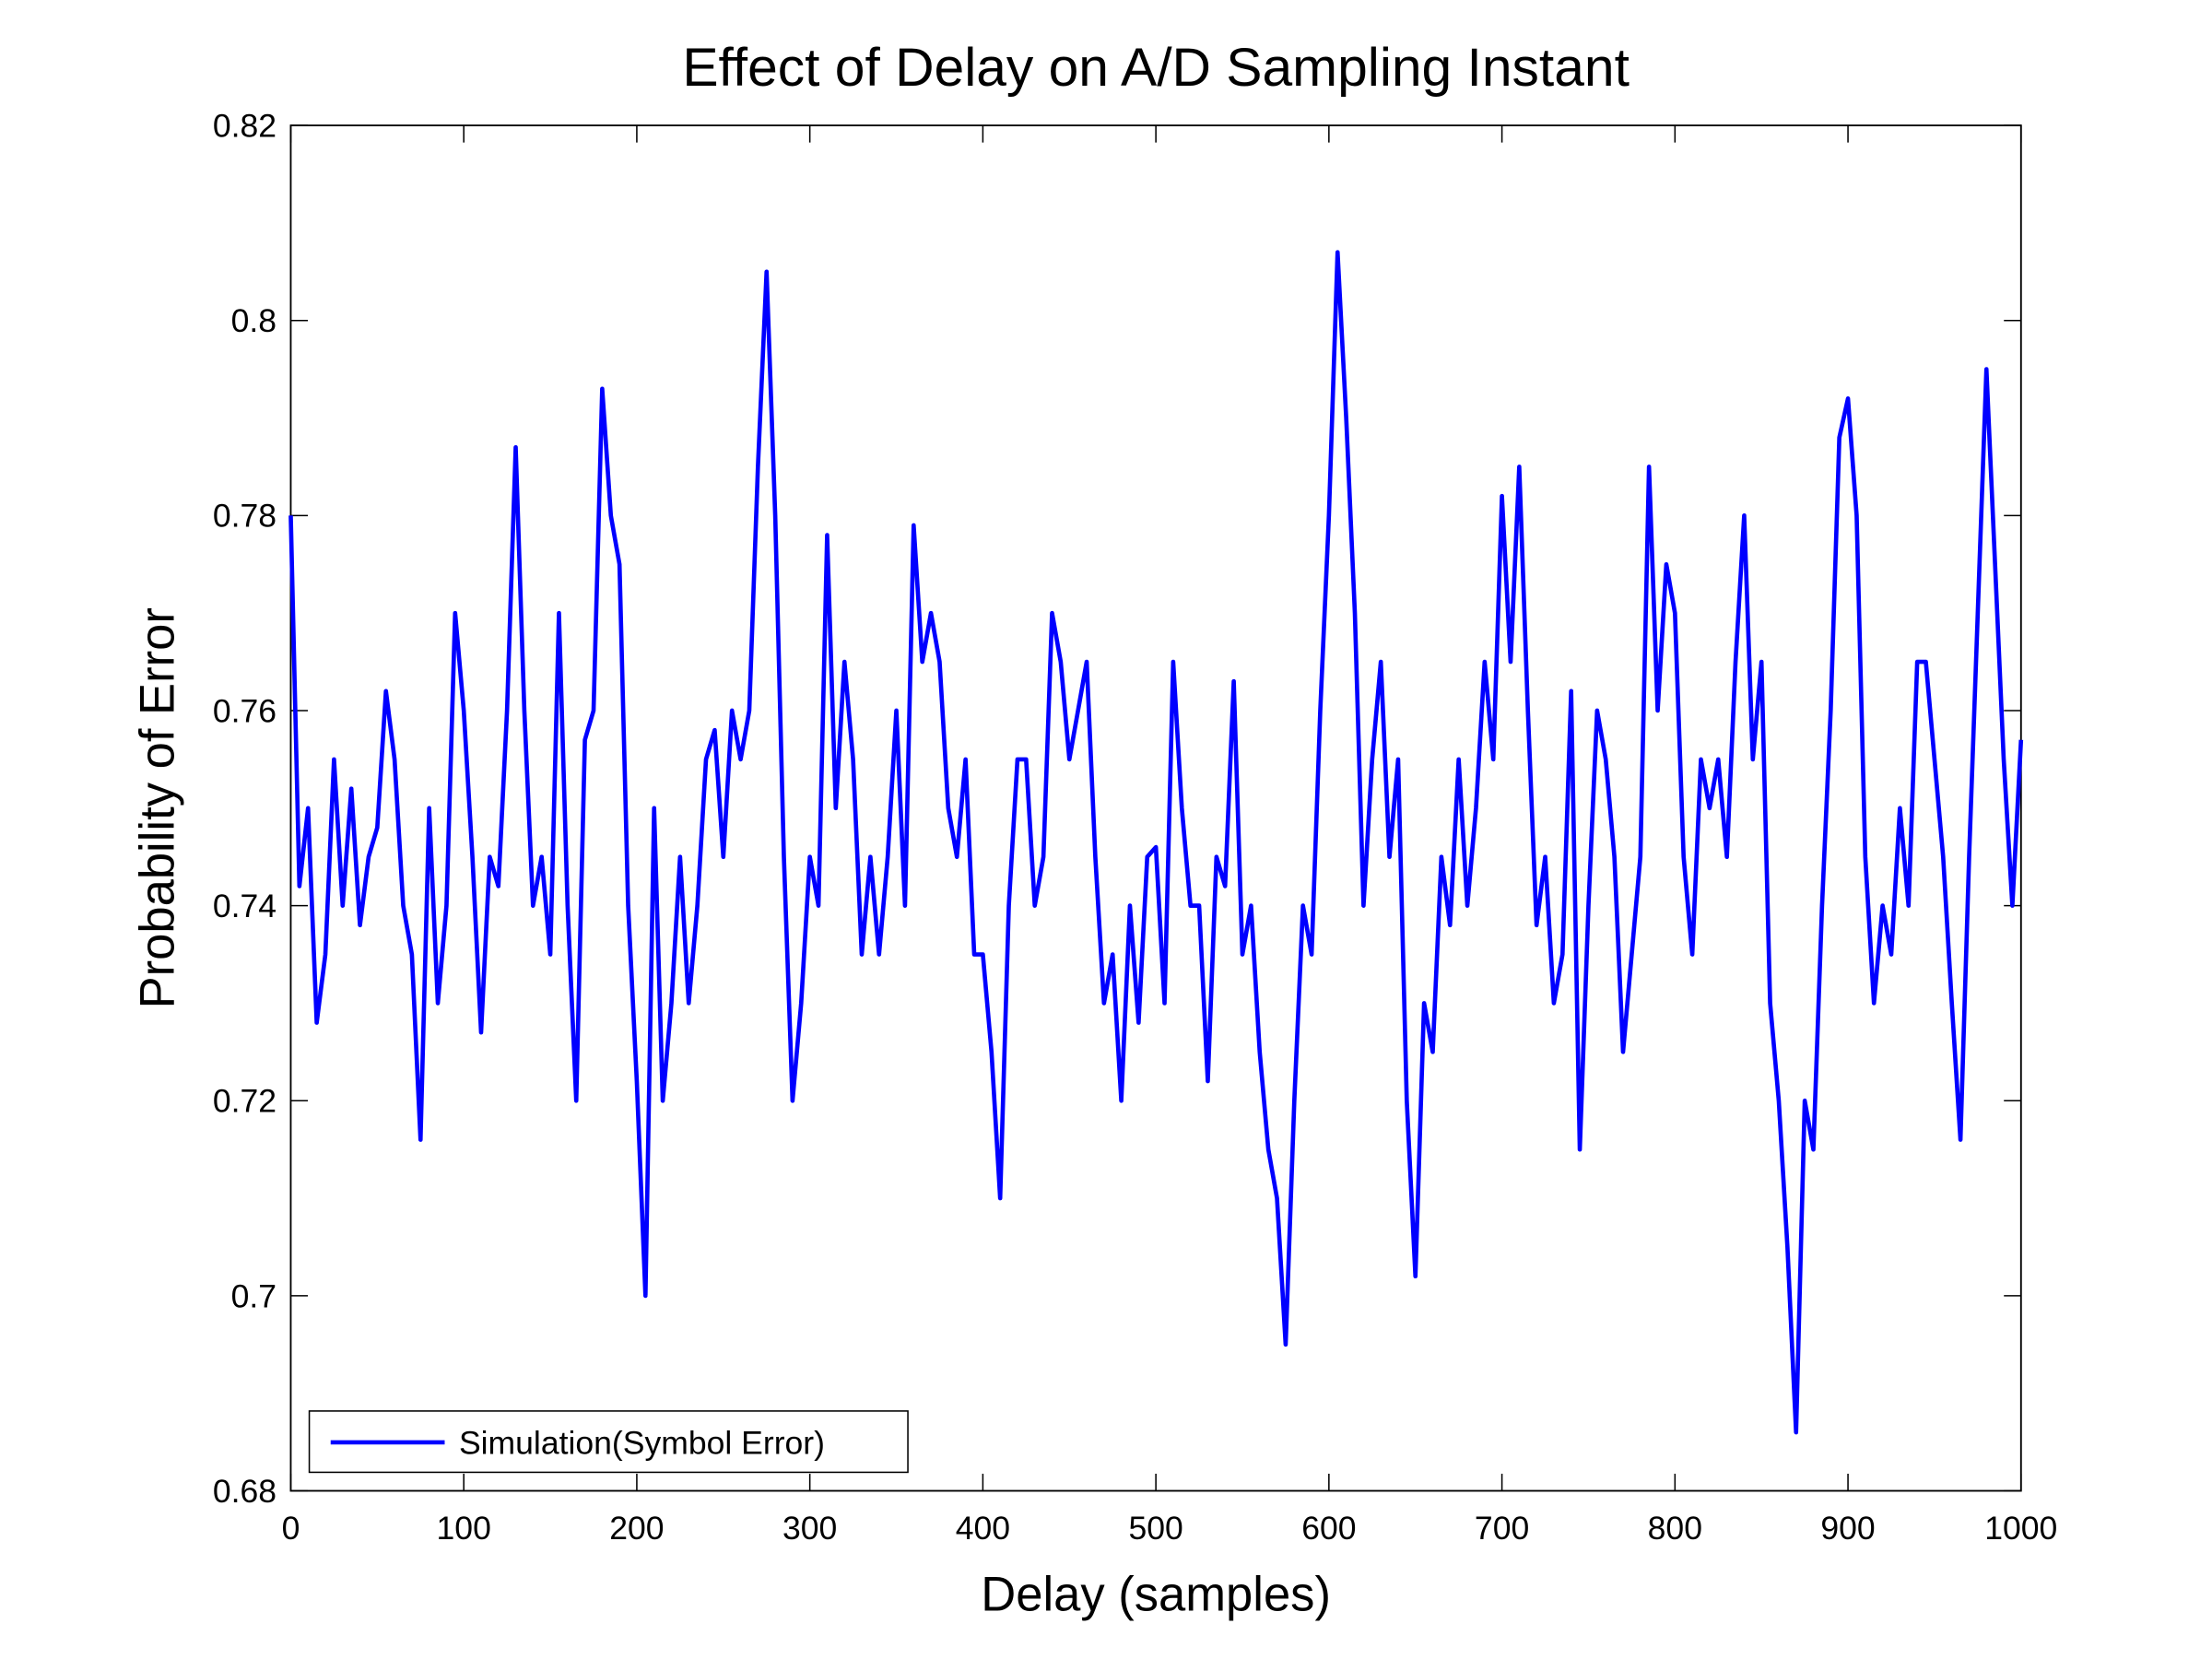 This screenshot has height=1659, width=2212. I want to click on x-tick-label: 300, so click(809, 1528).